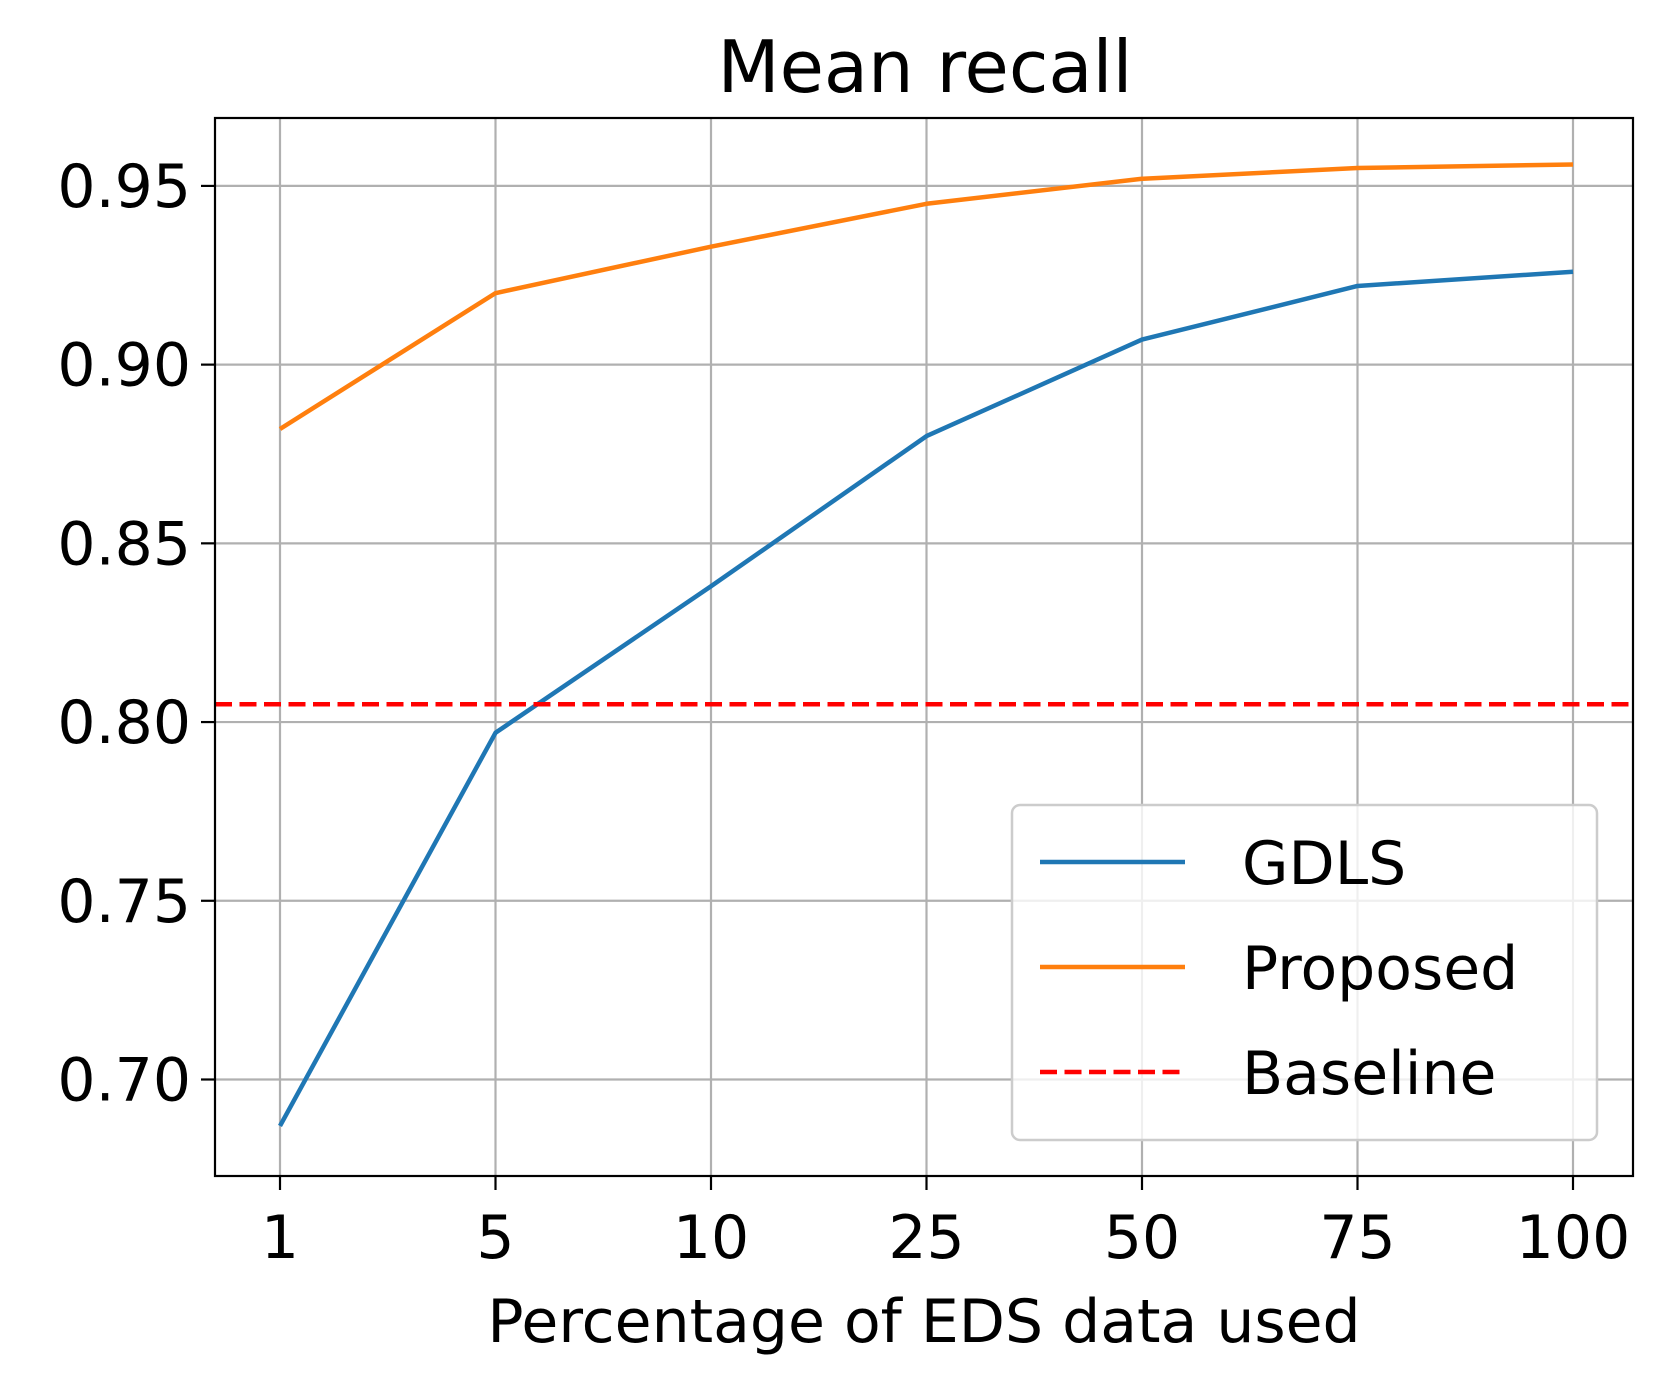 Image resolution: width=1659 pixels, height=1380 pixels. I want to click on y-tick-label-0-90: 0.90, so click(124, 366).